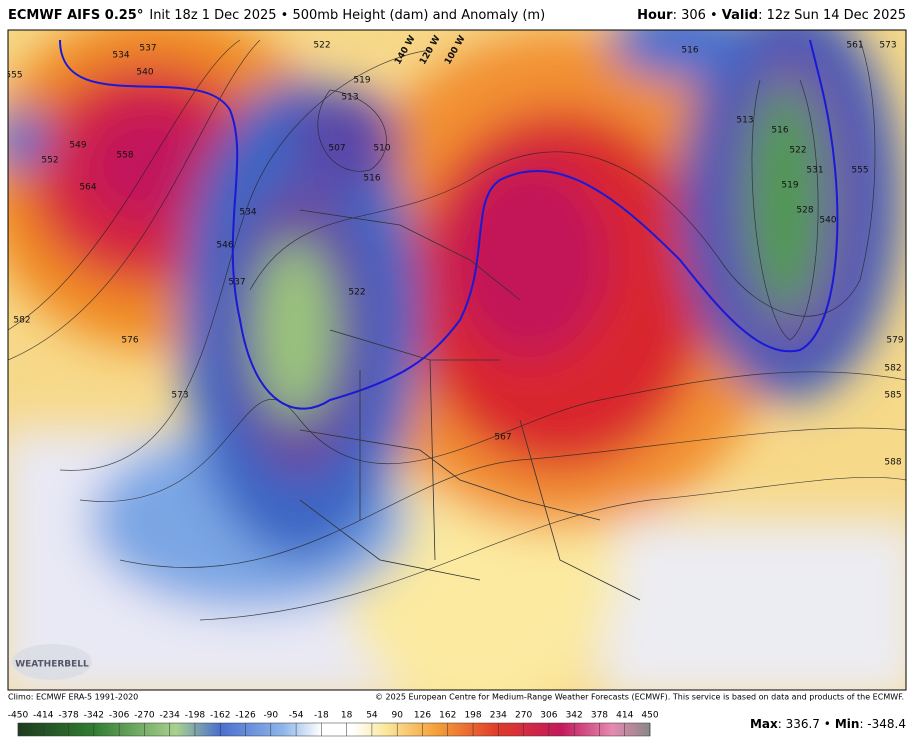 This screenshot has height=754, width=914. What do you see at coordinates (195, 716) in the screenshot?
I see `colorbar-tick-label: -198` at bounding box center [195, 716].